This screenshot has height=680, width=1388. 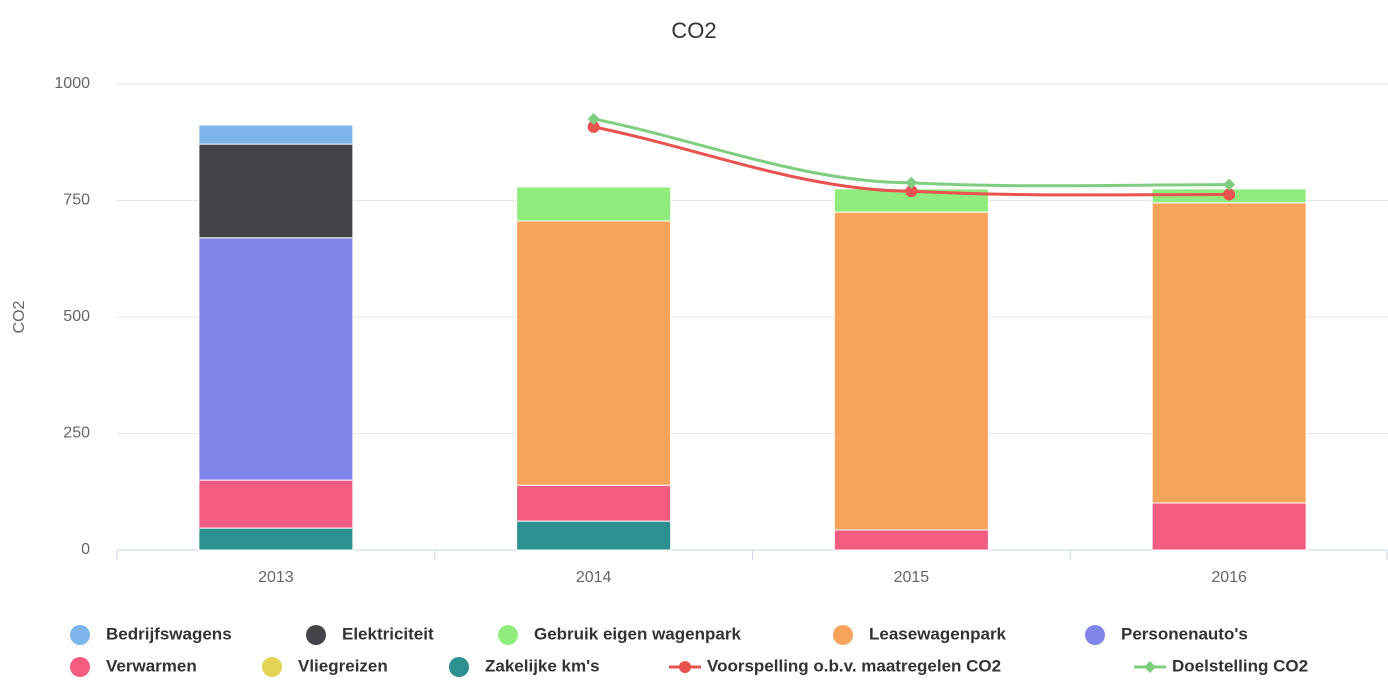 What do you see at coordinates (276, 577) in the screenshot?
I see `x-tick-label: 2013` at bounding box center [276, 577].